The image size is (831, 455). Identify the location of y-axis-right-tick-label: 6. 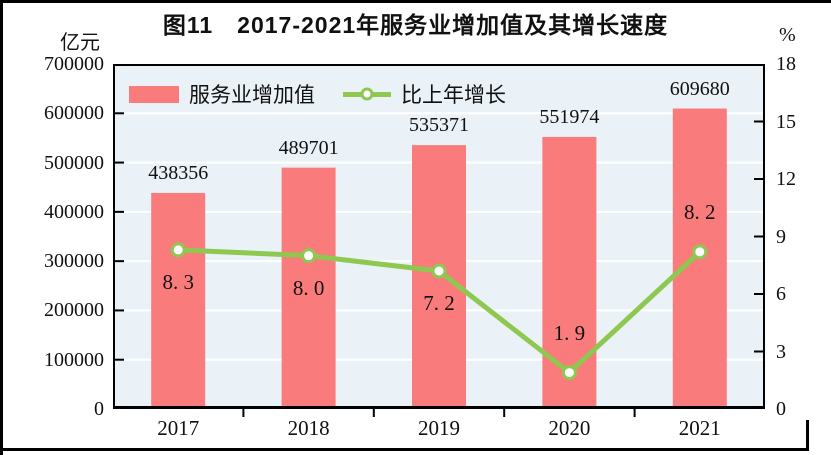
(781, 294).